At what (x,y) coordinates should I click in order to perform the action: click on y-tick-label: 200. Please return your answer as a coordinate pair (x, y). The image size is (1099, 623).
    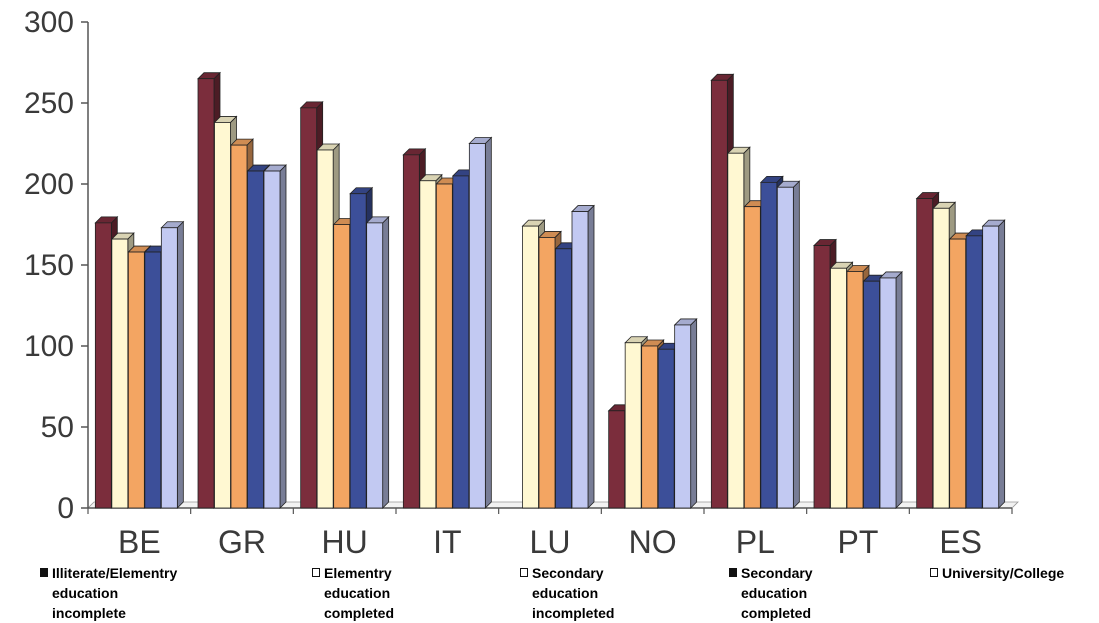
    Looking at the image, I should click on (49, 184).